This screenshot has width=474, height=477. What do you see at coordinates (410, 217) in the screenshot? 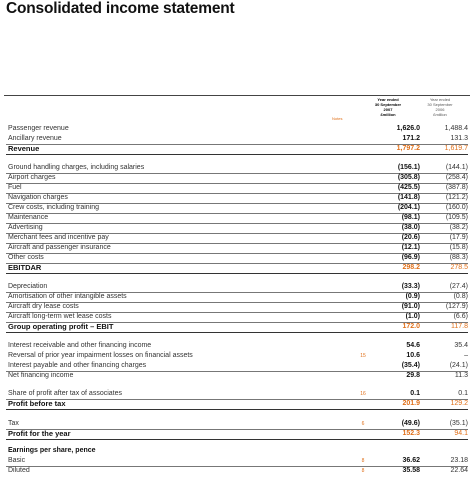
I see `row-current-value: (98.1)` at bounding box center [410, 217].